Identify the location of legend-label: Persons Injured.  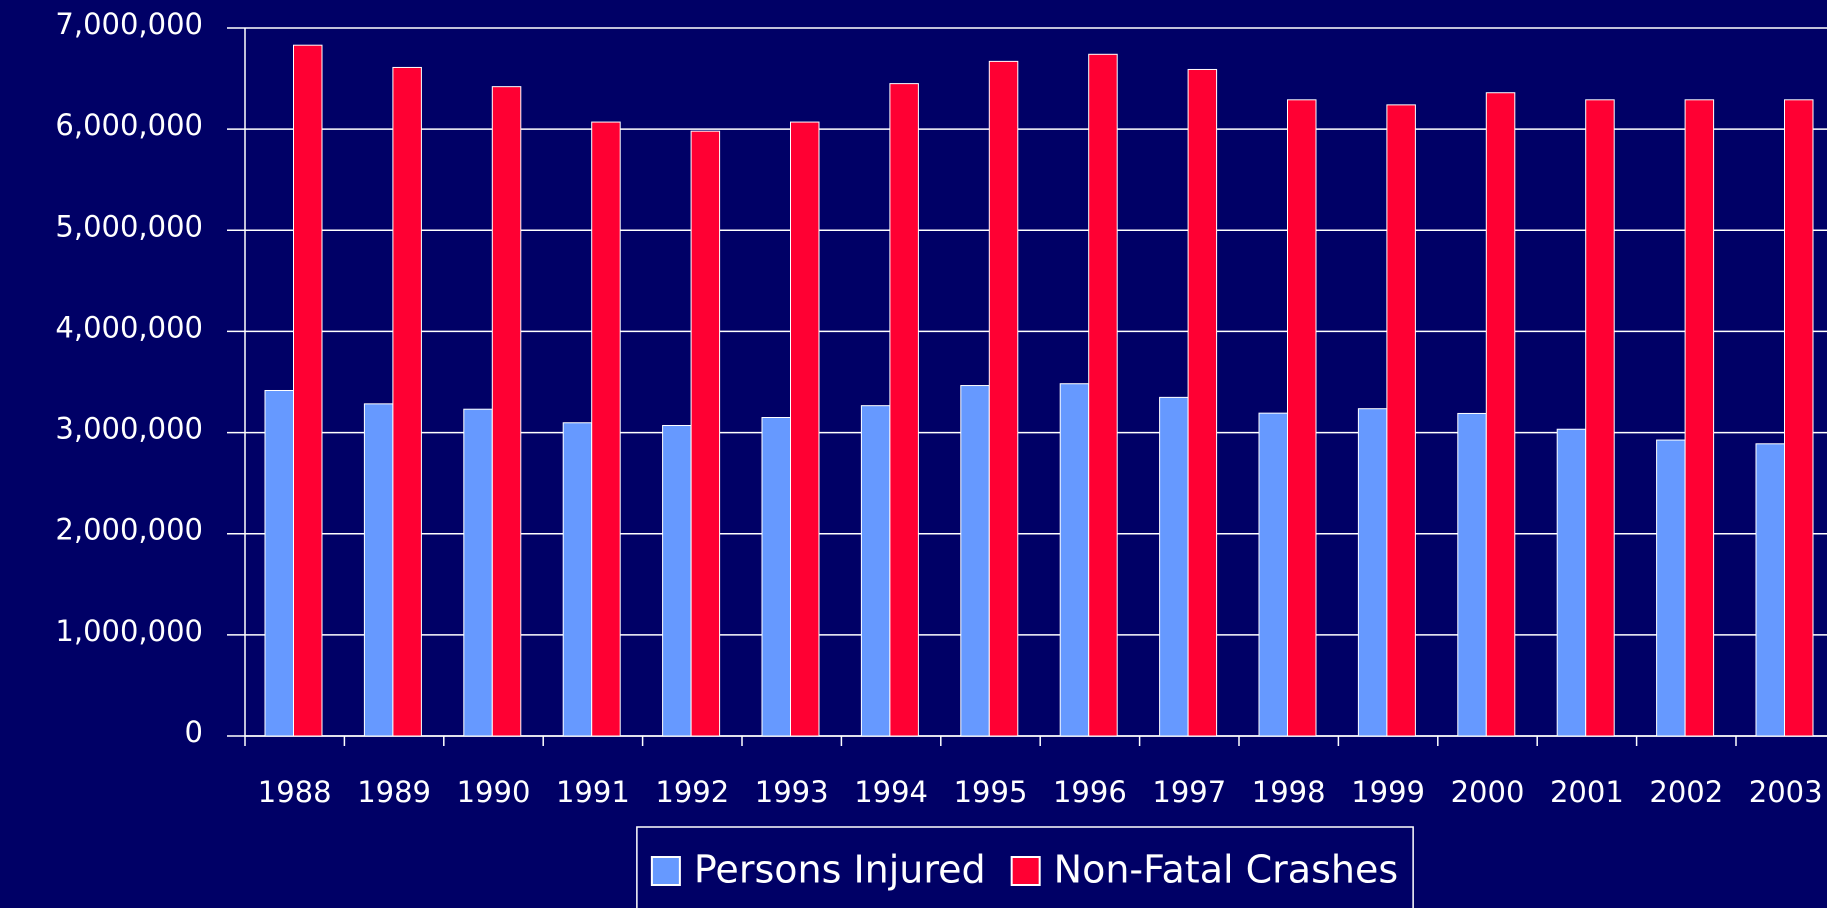
(840, 870).